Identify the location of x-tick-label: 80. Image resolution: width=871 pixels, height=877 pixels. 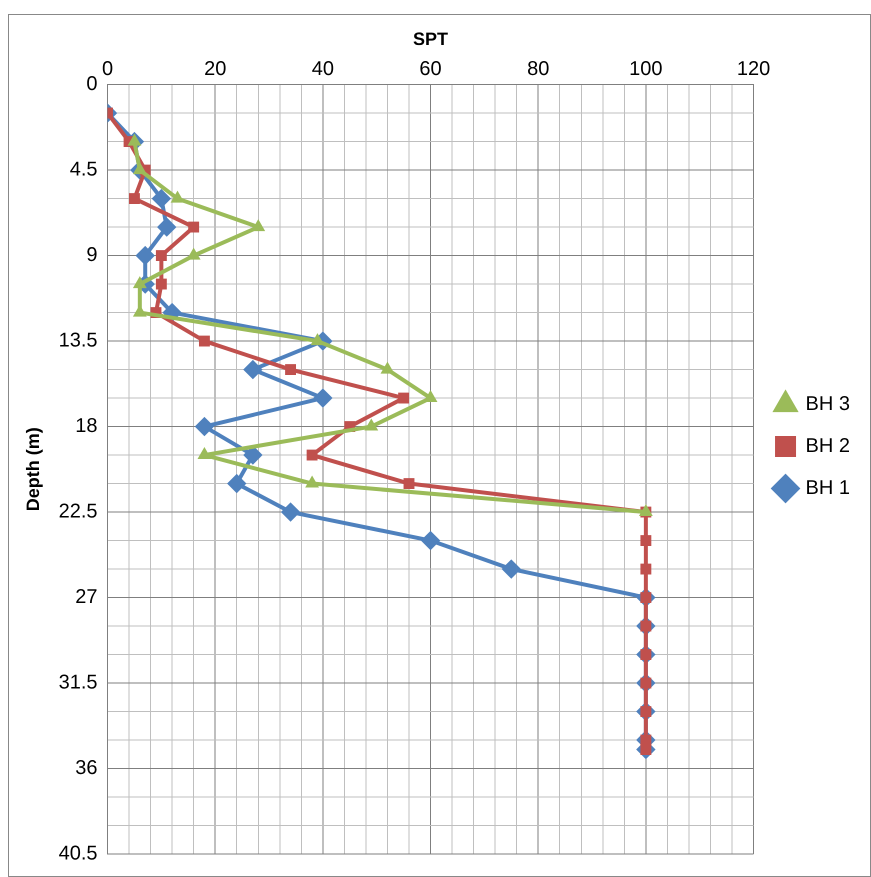
(538, 69).